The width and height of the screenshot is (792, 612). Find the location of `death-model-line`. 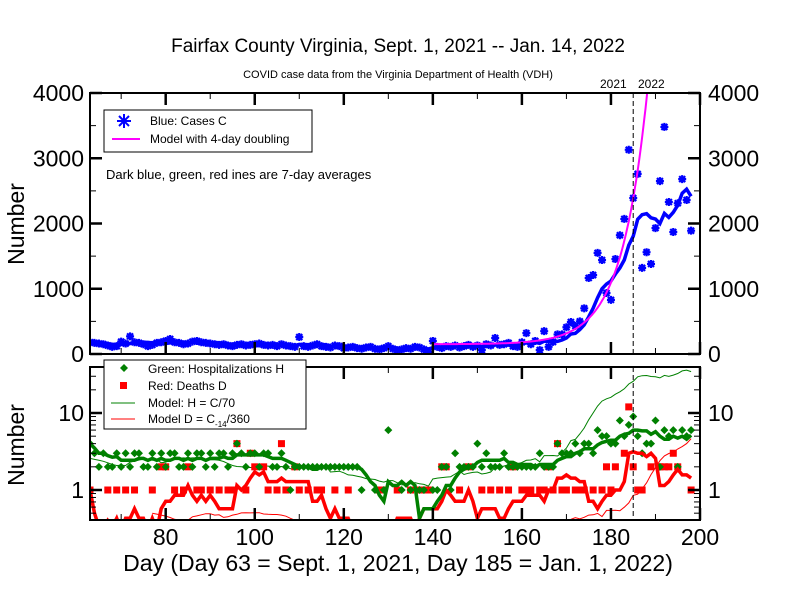

death-model-line is located at coordinates (422, 479).